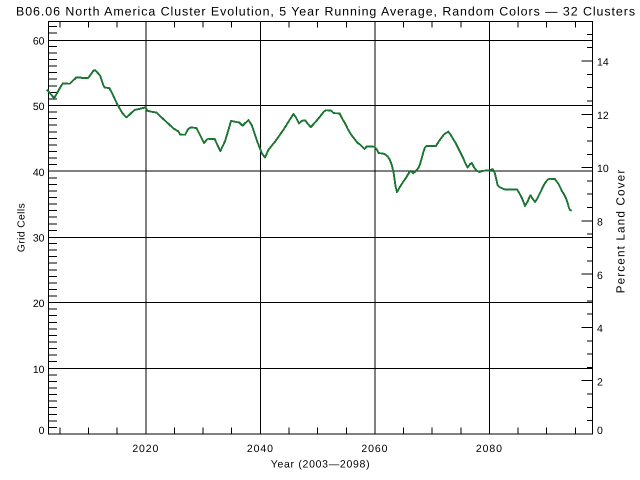  I want to click on svg-text: 8, so click(600, 223).